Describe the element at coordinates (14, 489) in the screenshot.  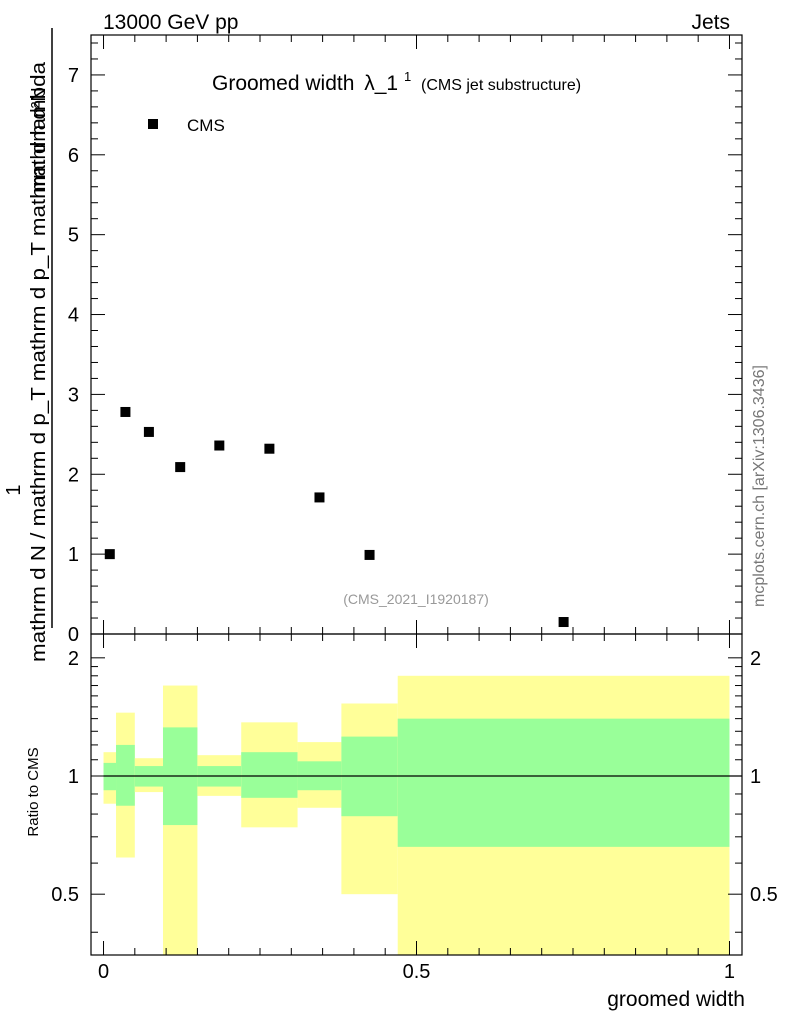
I see `ylabel-prefix: 1` at that location.